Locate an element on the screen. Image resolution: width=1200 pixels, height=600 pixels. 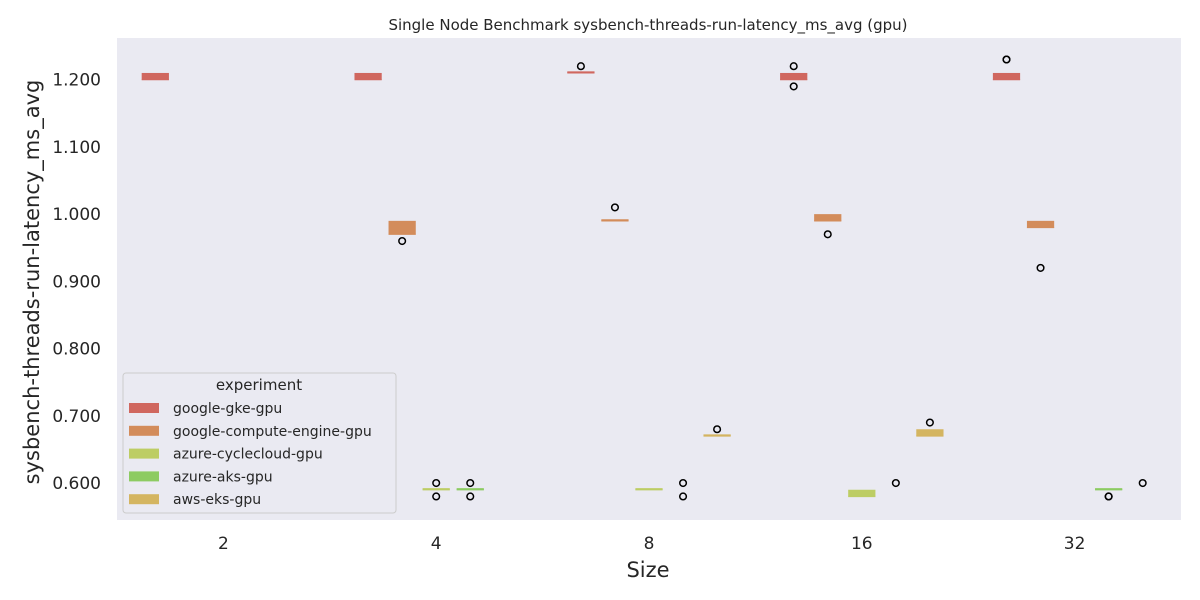
y-tick-label: 0.900 is located at coordinates (76, 282).